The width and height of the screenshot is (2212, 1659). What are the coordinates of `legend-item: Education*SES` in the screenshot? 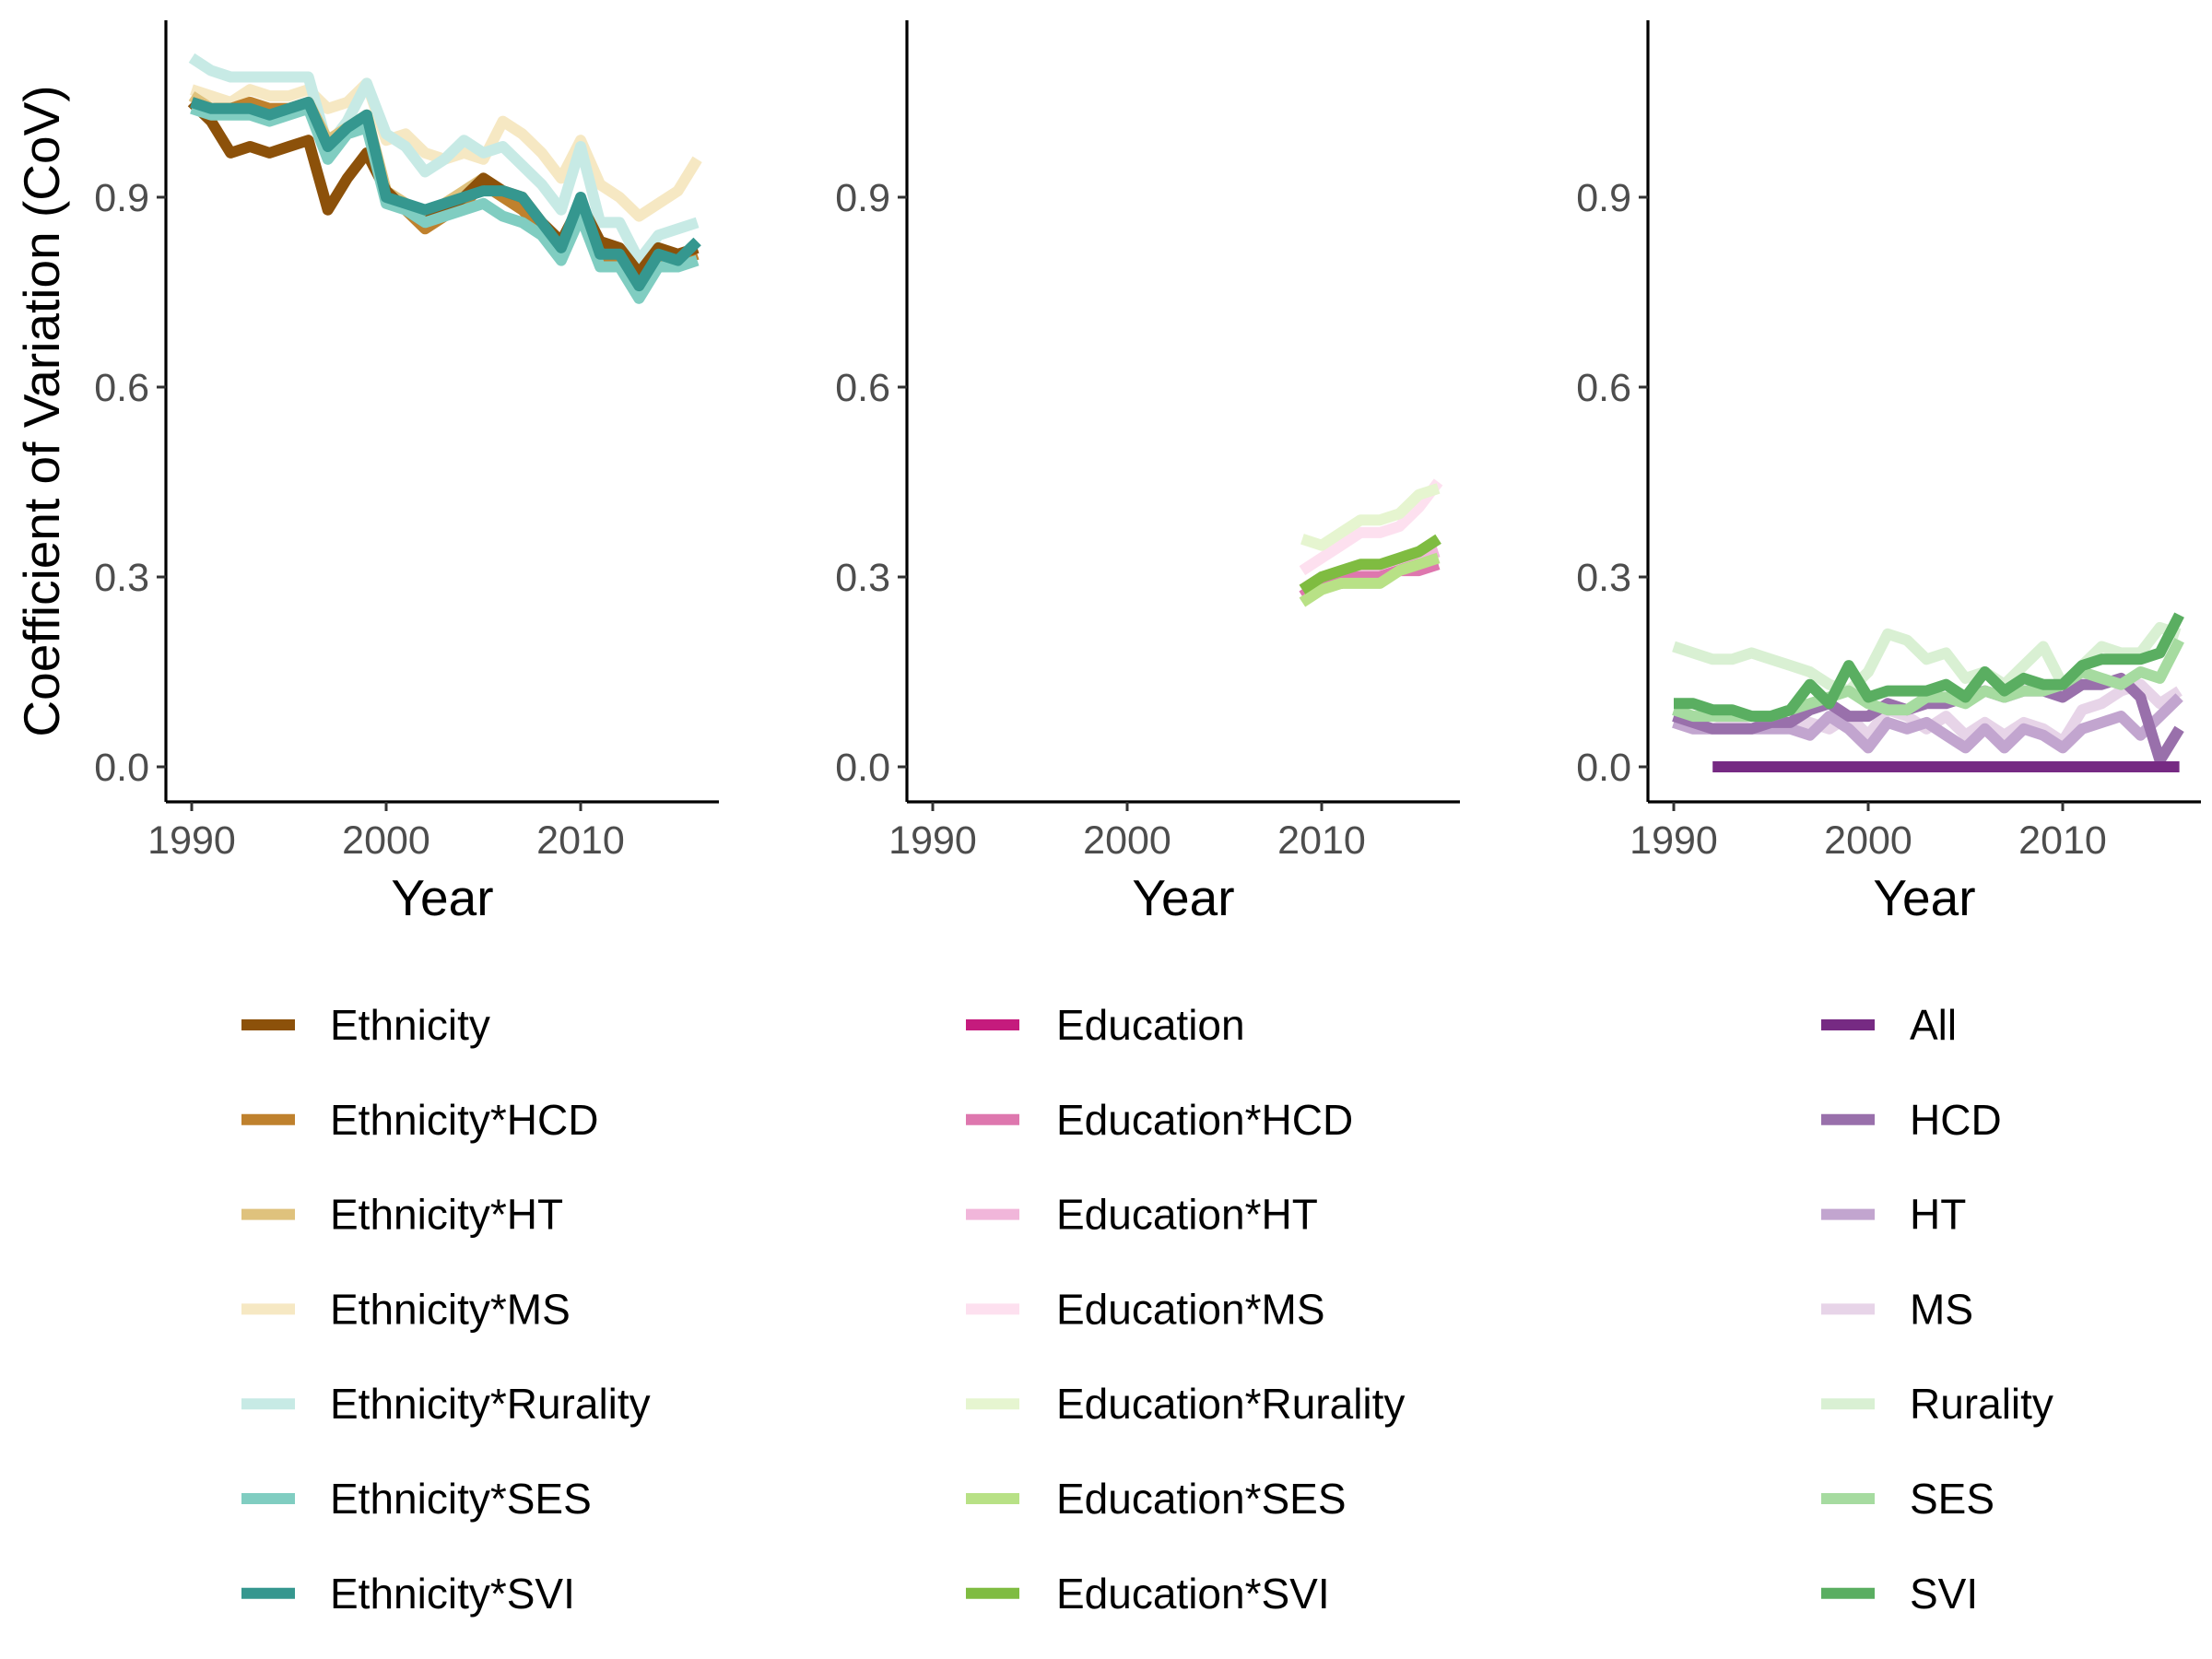 It's located at (1156, 1499).